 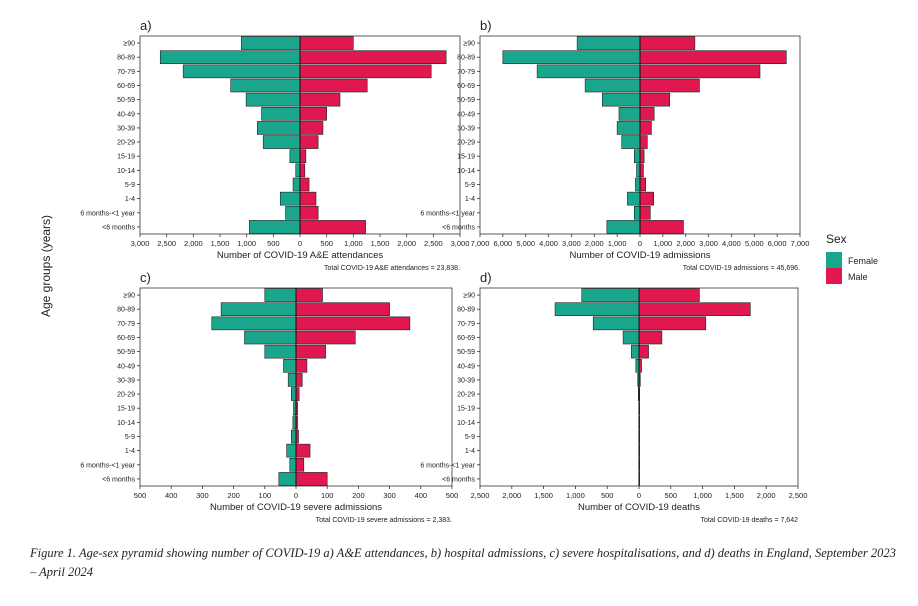 What do you see at coordinates (146, 25) in the screenshot?
I see `panel-label: a)` at bounding box center [146, 25].